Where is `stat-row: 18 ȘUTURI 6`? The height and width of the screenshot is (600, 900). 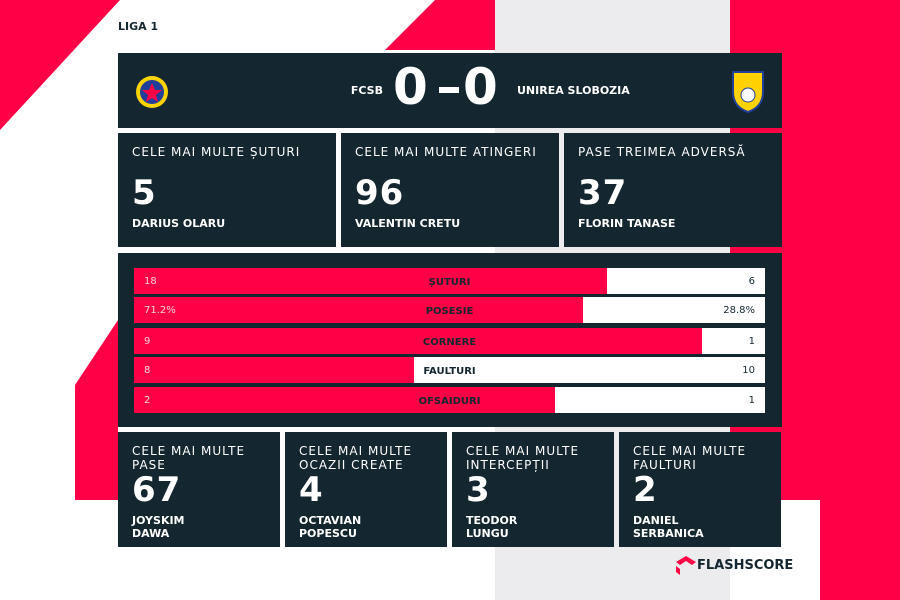 stat-row: 18 ȘUTURI 6 is located at coordinates (449, 281).